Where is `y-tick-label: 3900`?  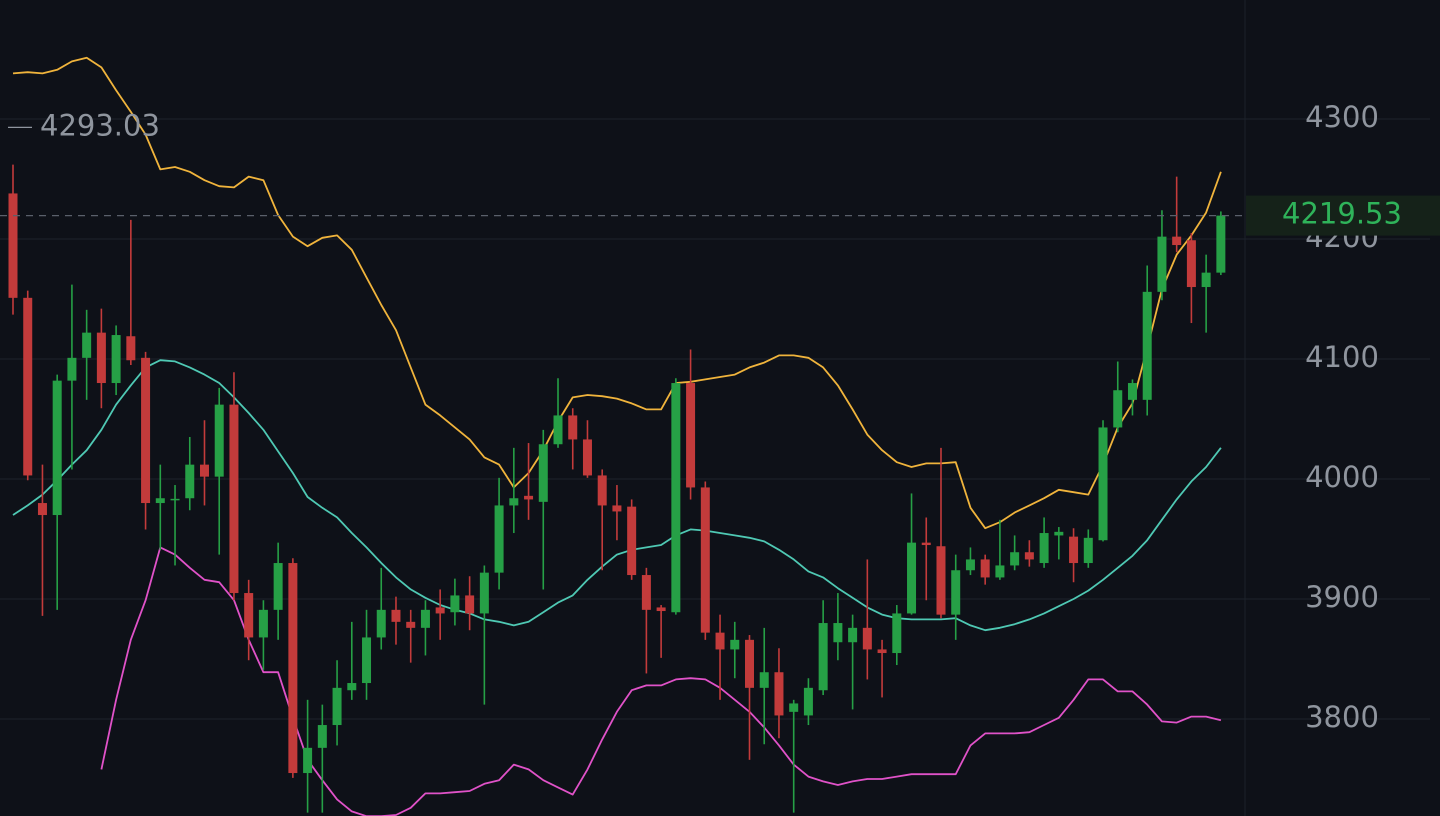 y-tick-label: 3900 is located at coordinates (1342, 597).